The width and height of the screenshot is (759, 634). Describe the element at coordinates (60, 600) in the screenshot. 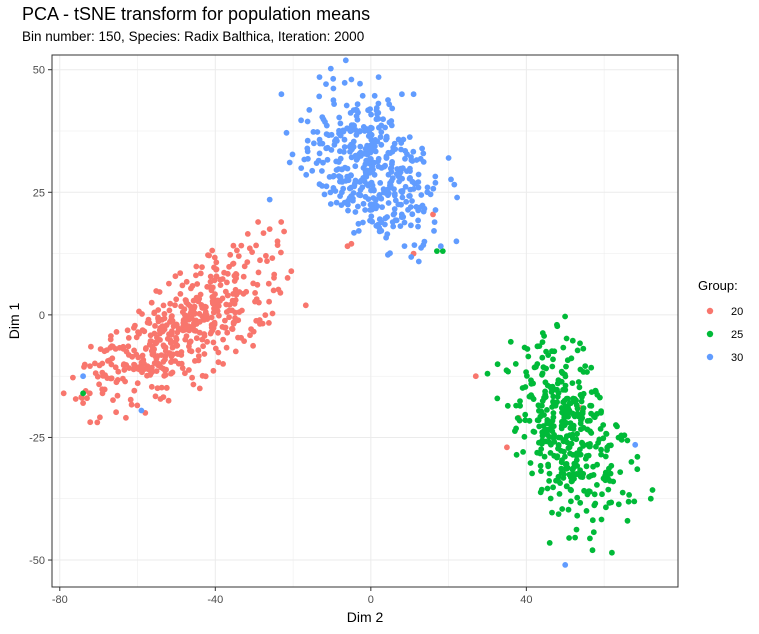

I see `x-tick-label: -80` at that location.